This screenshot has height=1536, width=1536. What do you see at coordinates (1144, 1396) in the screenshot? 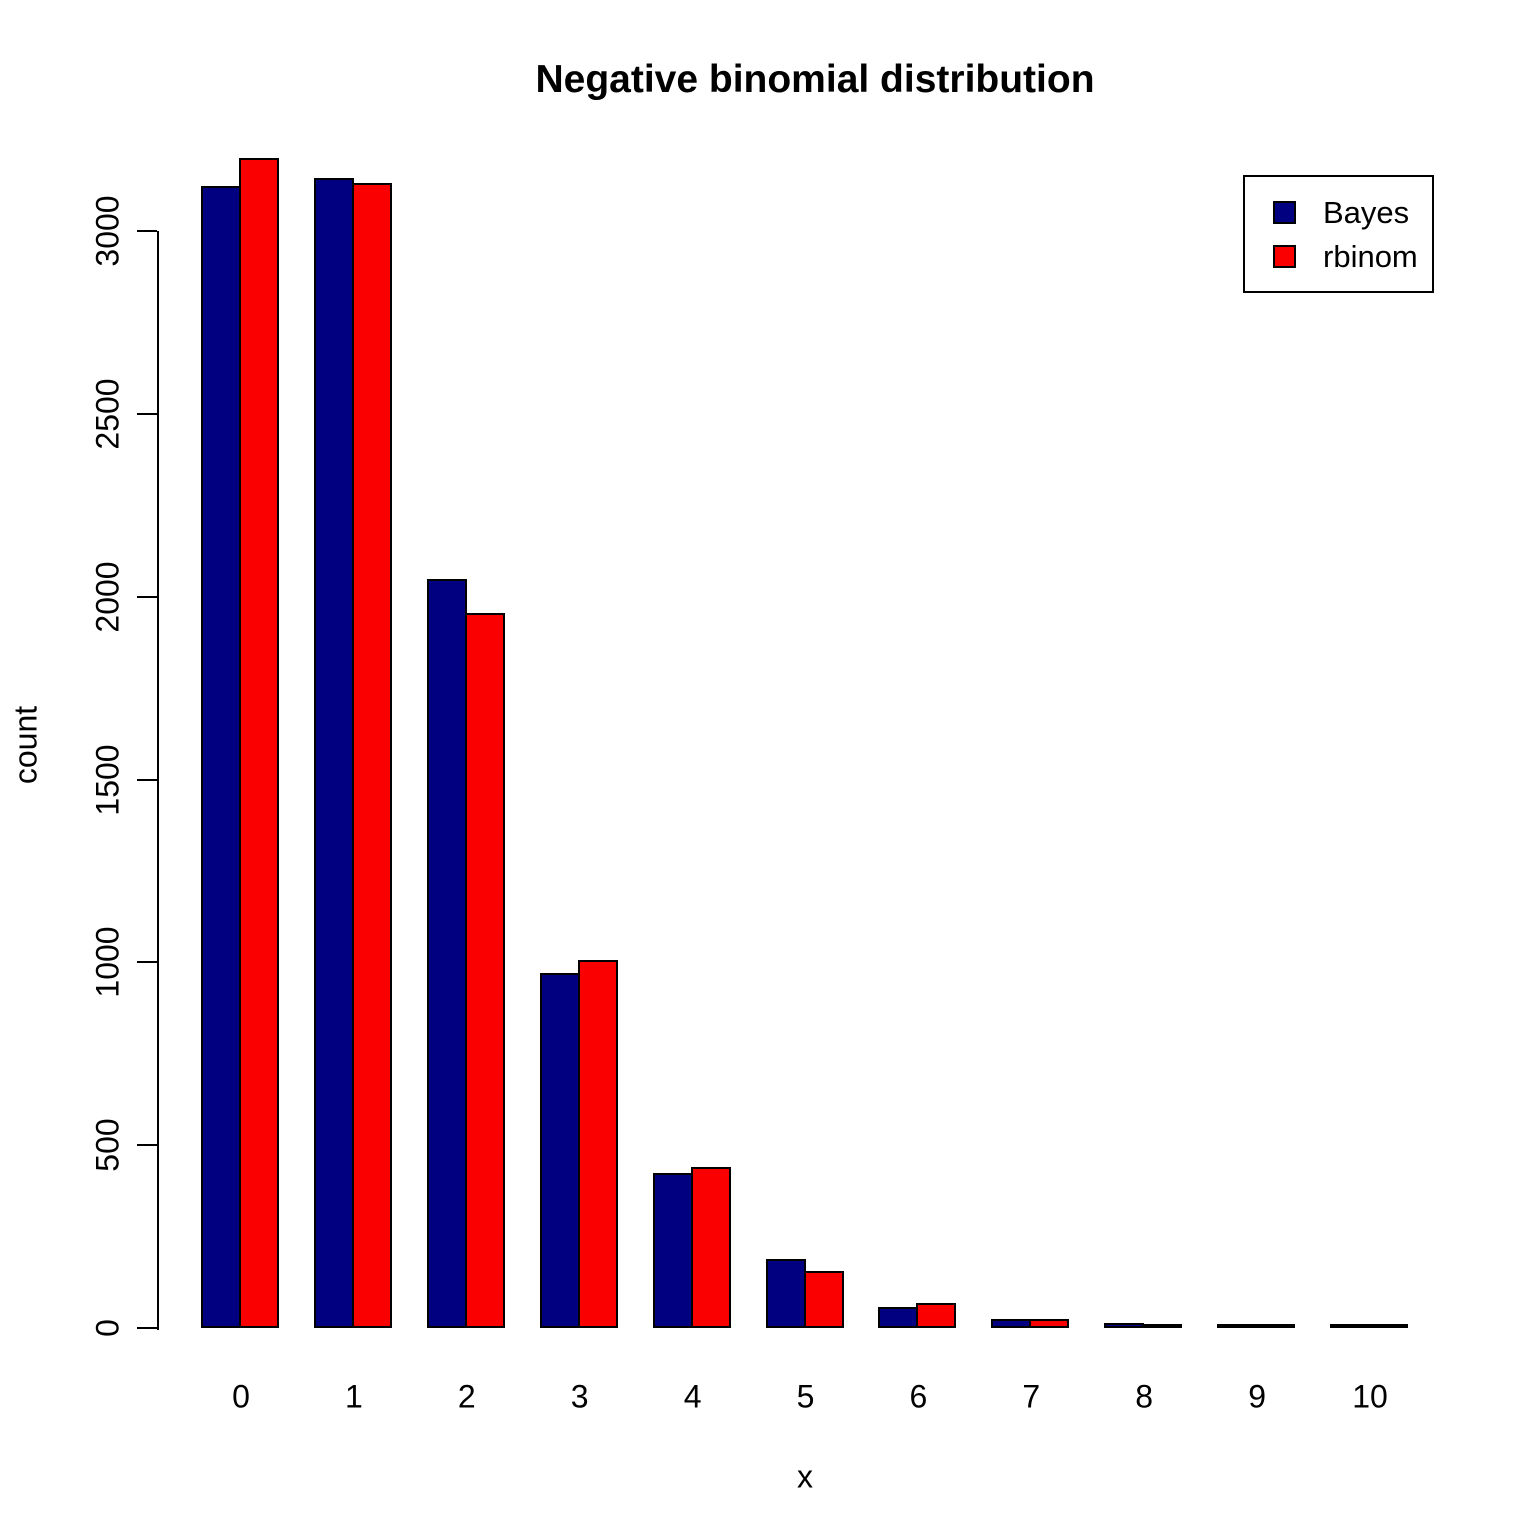
I see `x-tick-label: 8` at bounding box center [1144, 1396].